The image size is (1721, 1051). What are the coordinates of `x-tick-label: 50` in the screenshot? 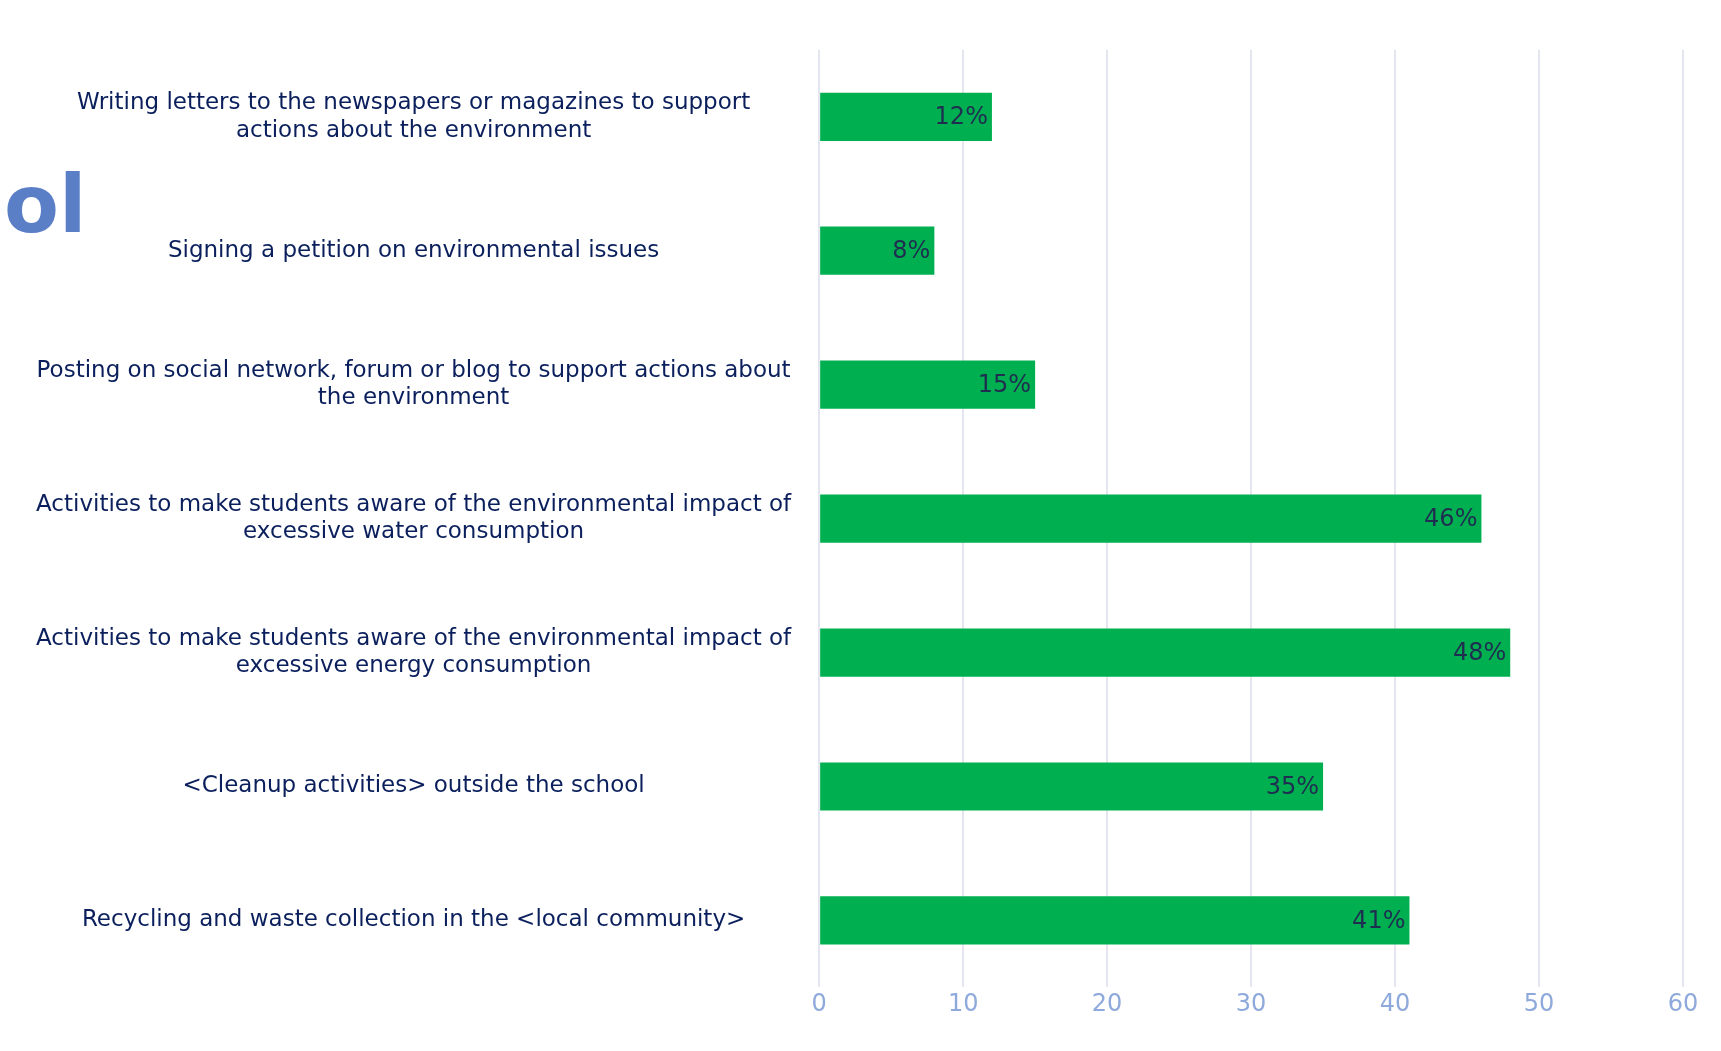 It's located at (1539, 1003).